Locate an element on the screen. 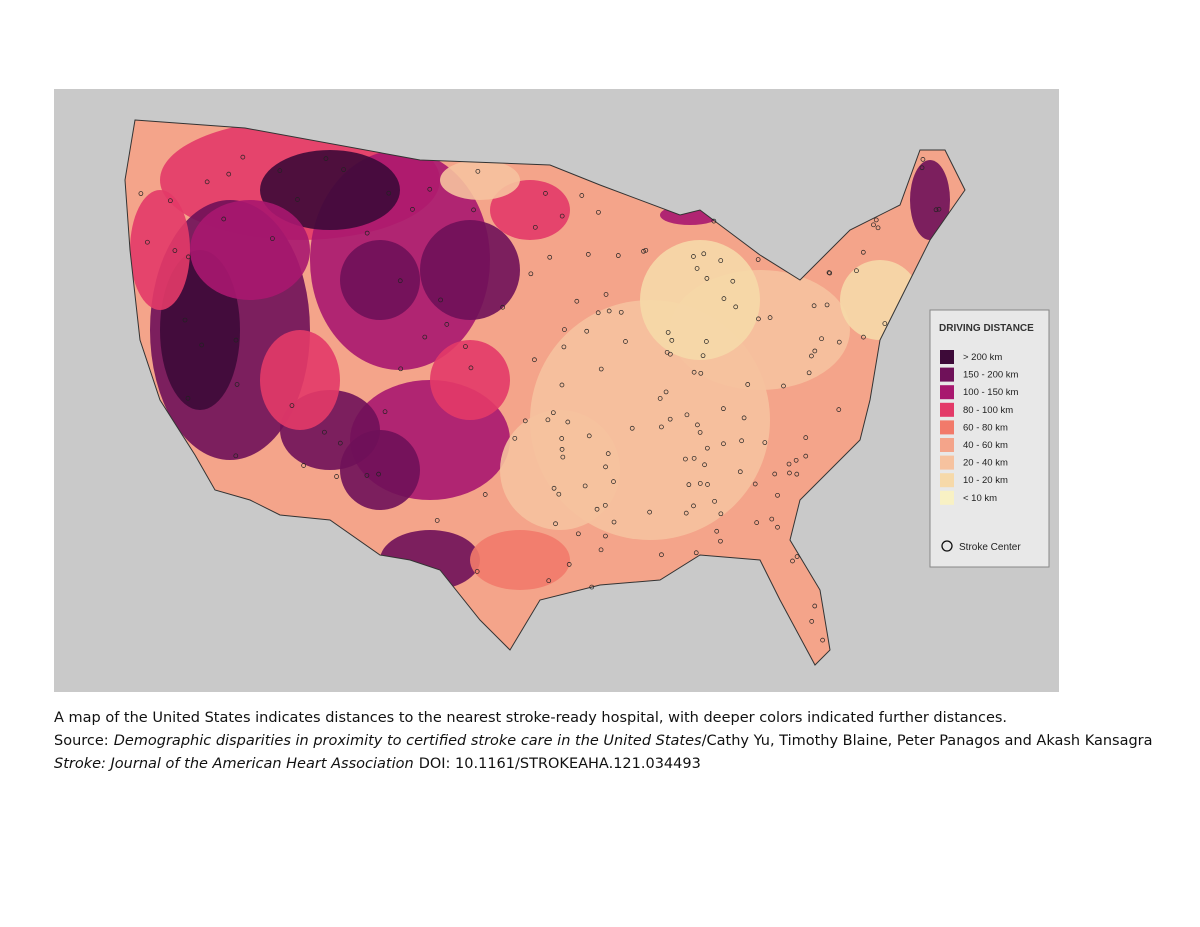 The width and height of the screenshot is (1200, 927). legend-label: > 200 km is located at coordinates (982, 357).